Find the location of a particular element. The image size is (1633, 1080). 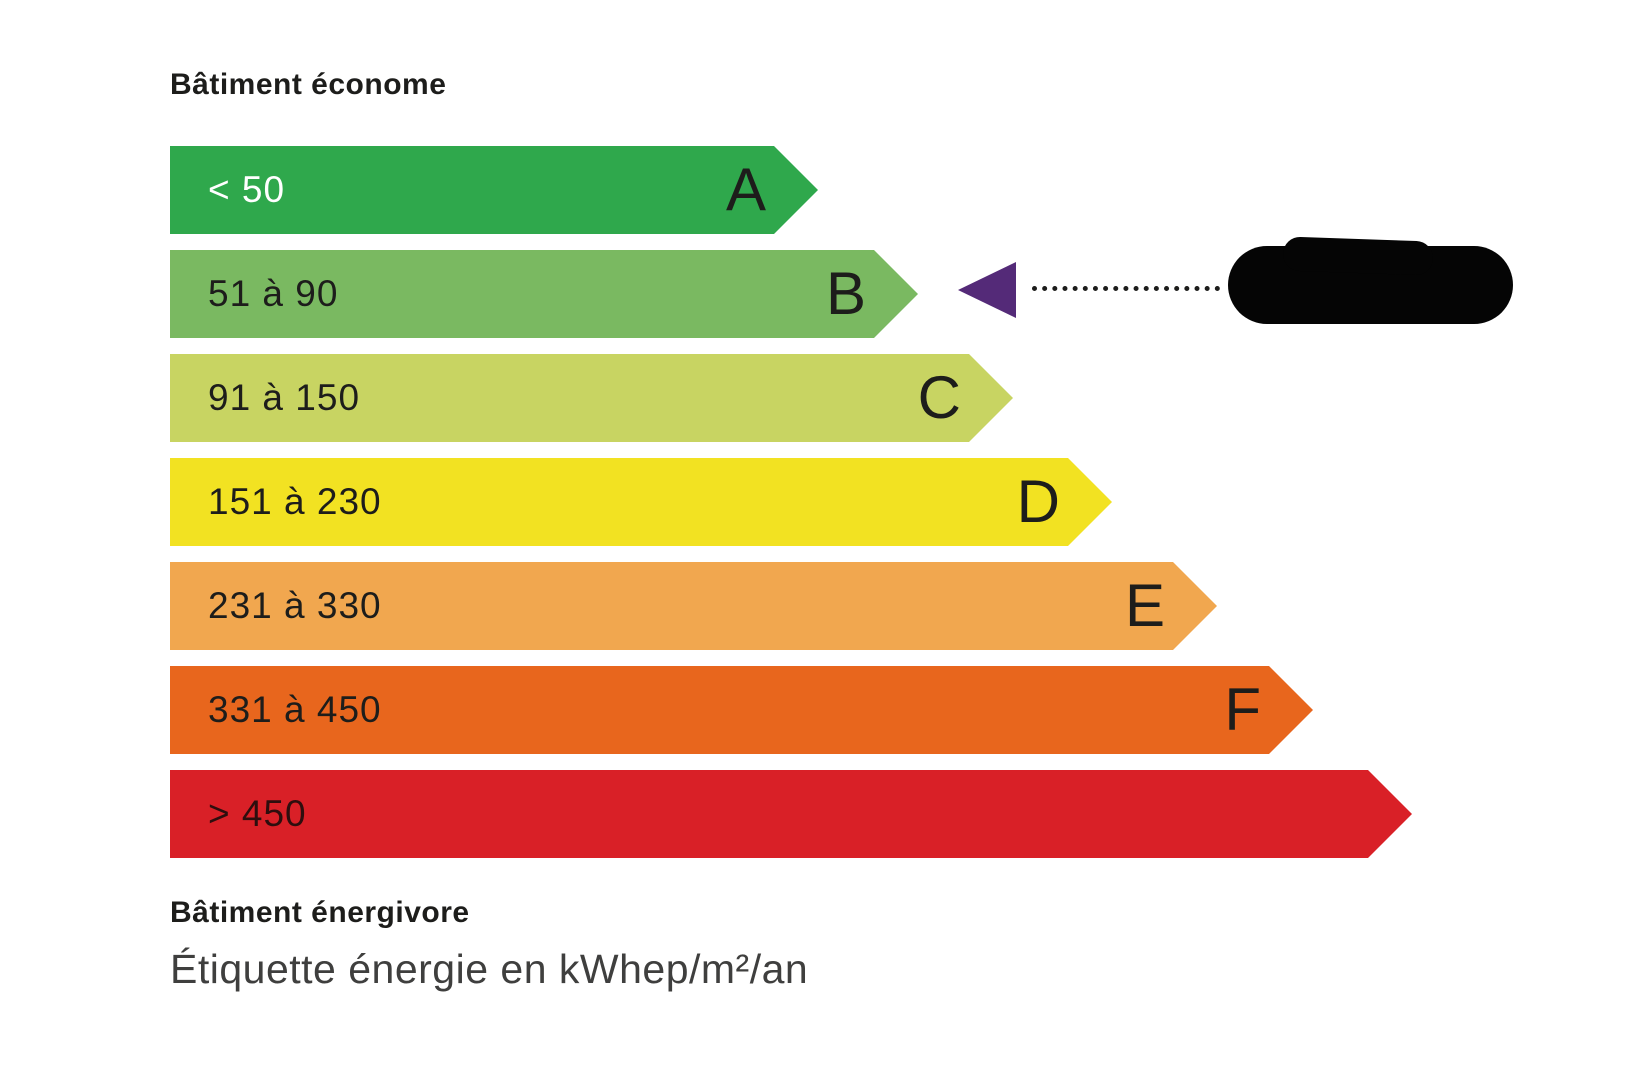

dotted-connector-line is located at coordinates (1126, 288).